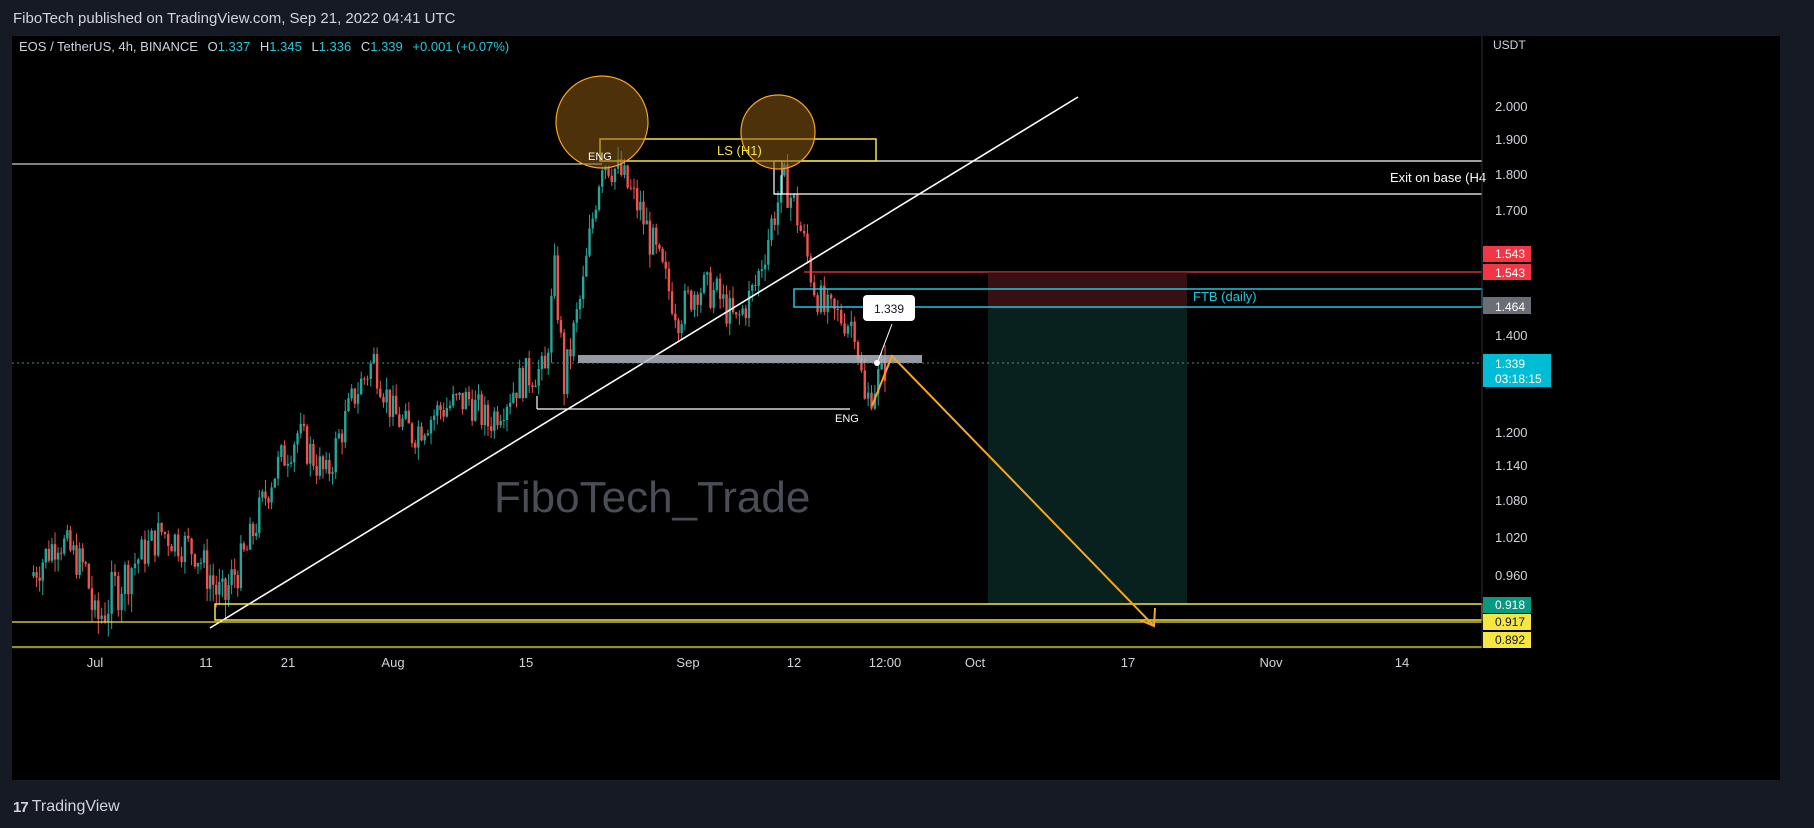 This screenshot has width=1814, height=828. Describe the element at coordinates (1511, 537) in the screenshot. I see `y-tick-label: 1.020` at that location.